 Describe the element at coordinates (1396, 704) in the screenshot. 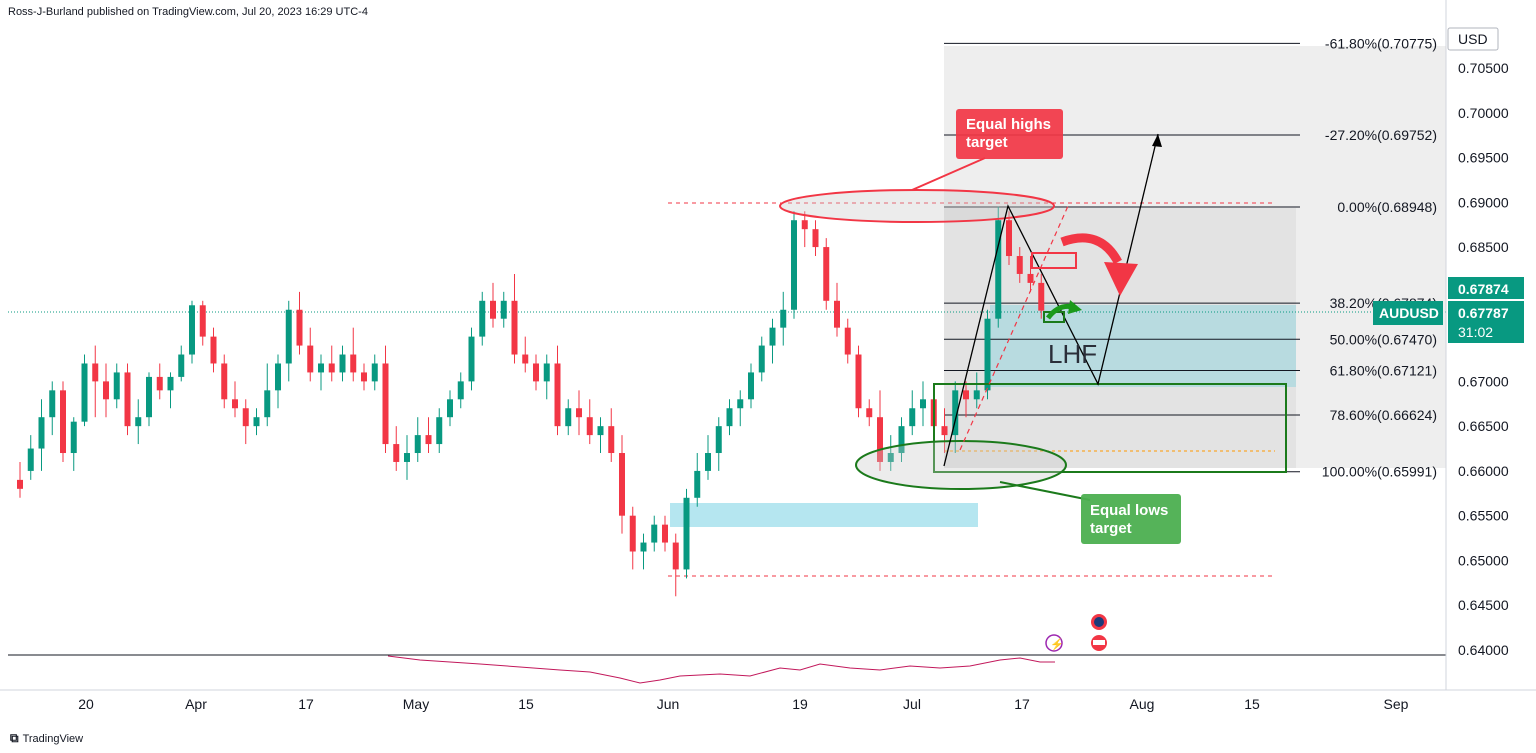

I see `time-tick-label: Sep` at that location.